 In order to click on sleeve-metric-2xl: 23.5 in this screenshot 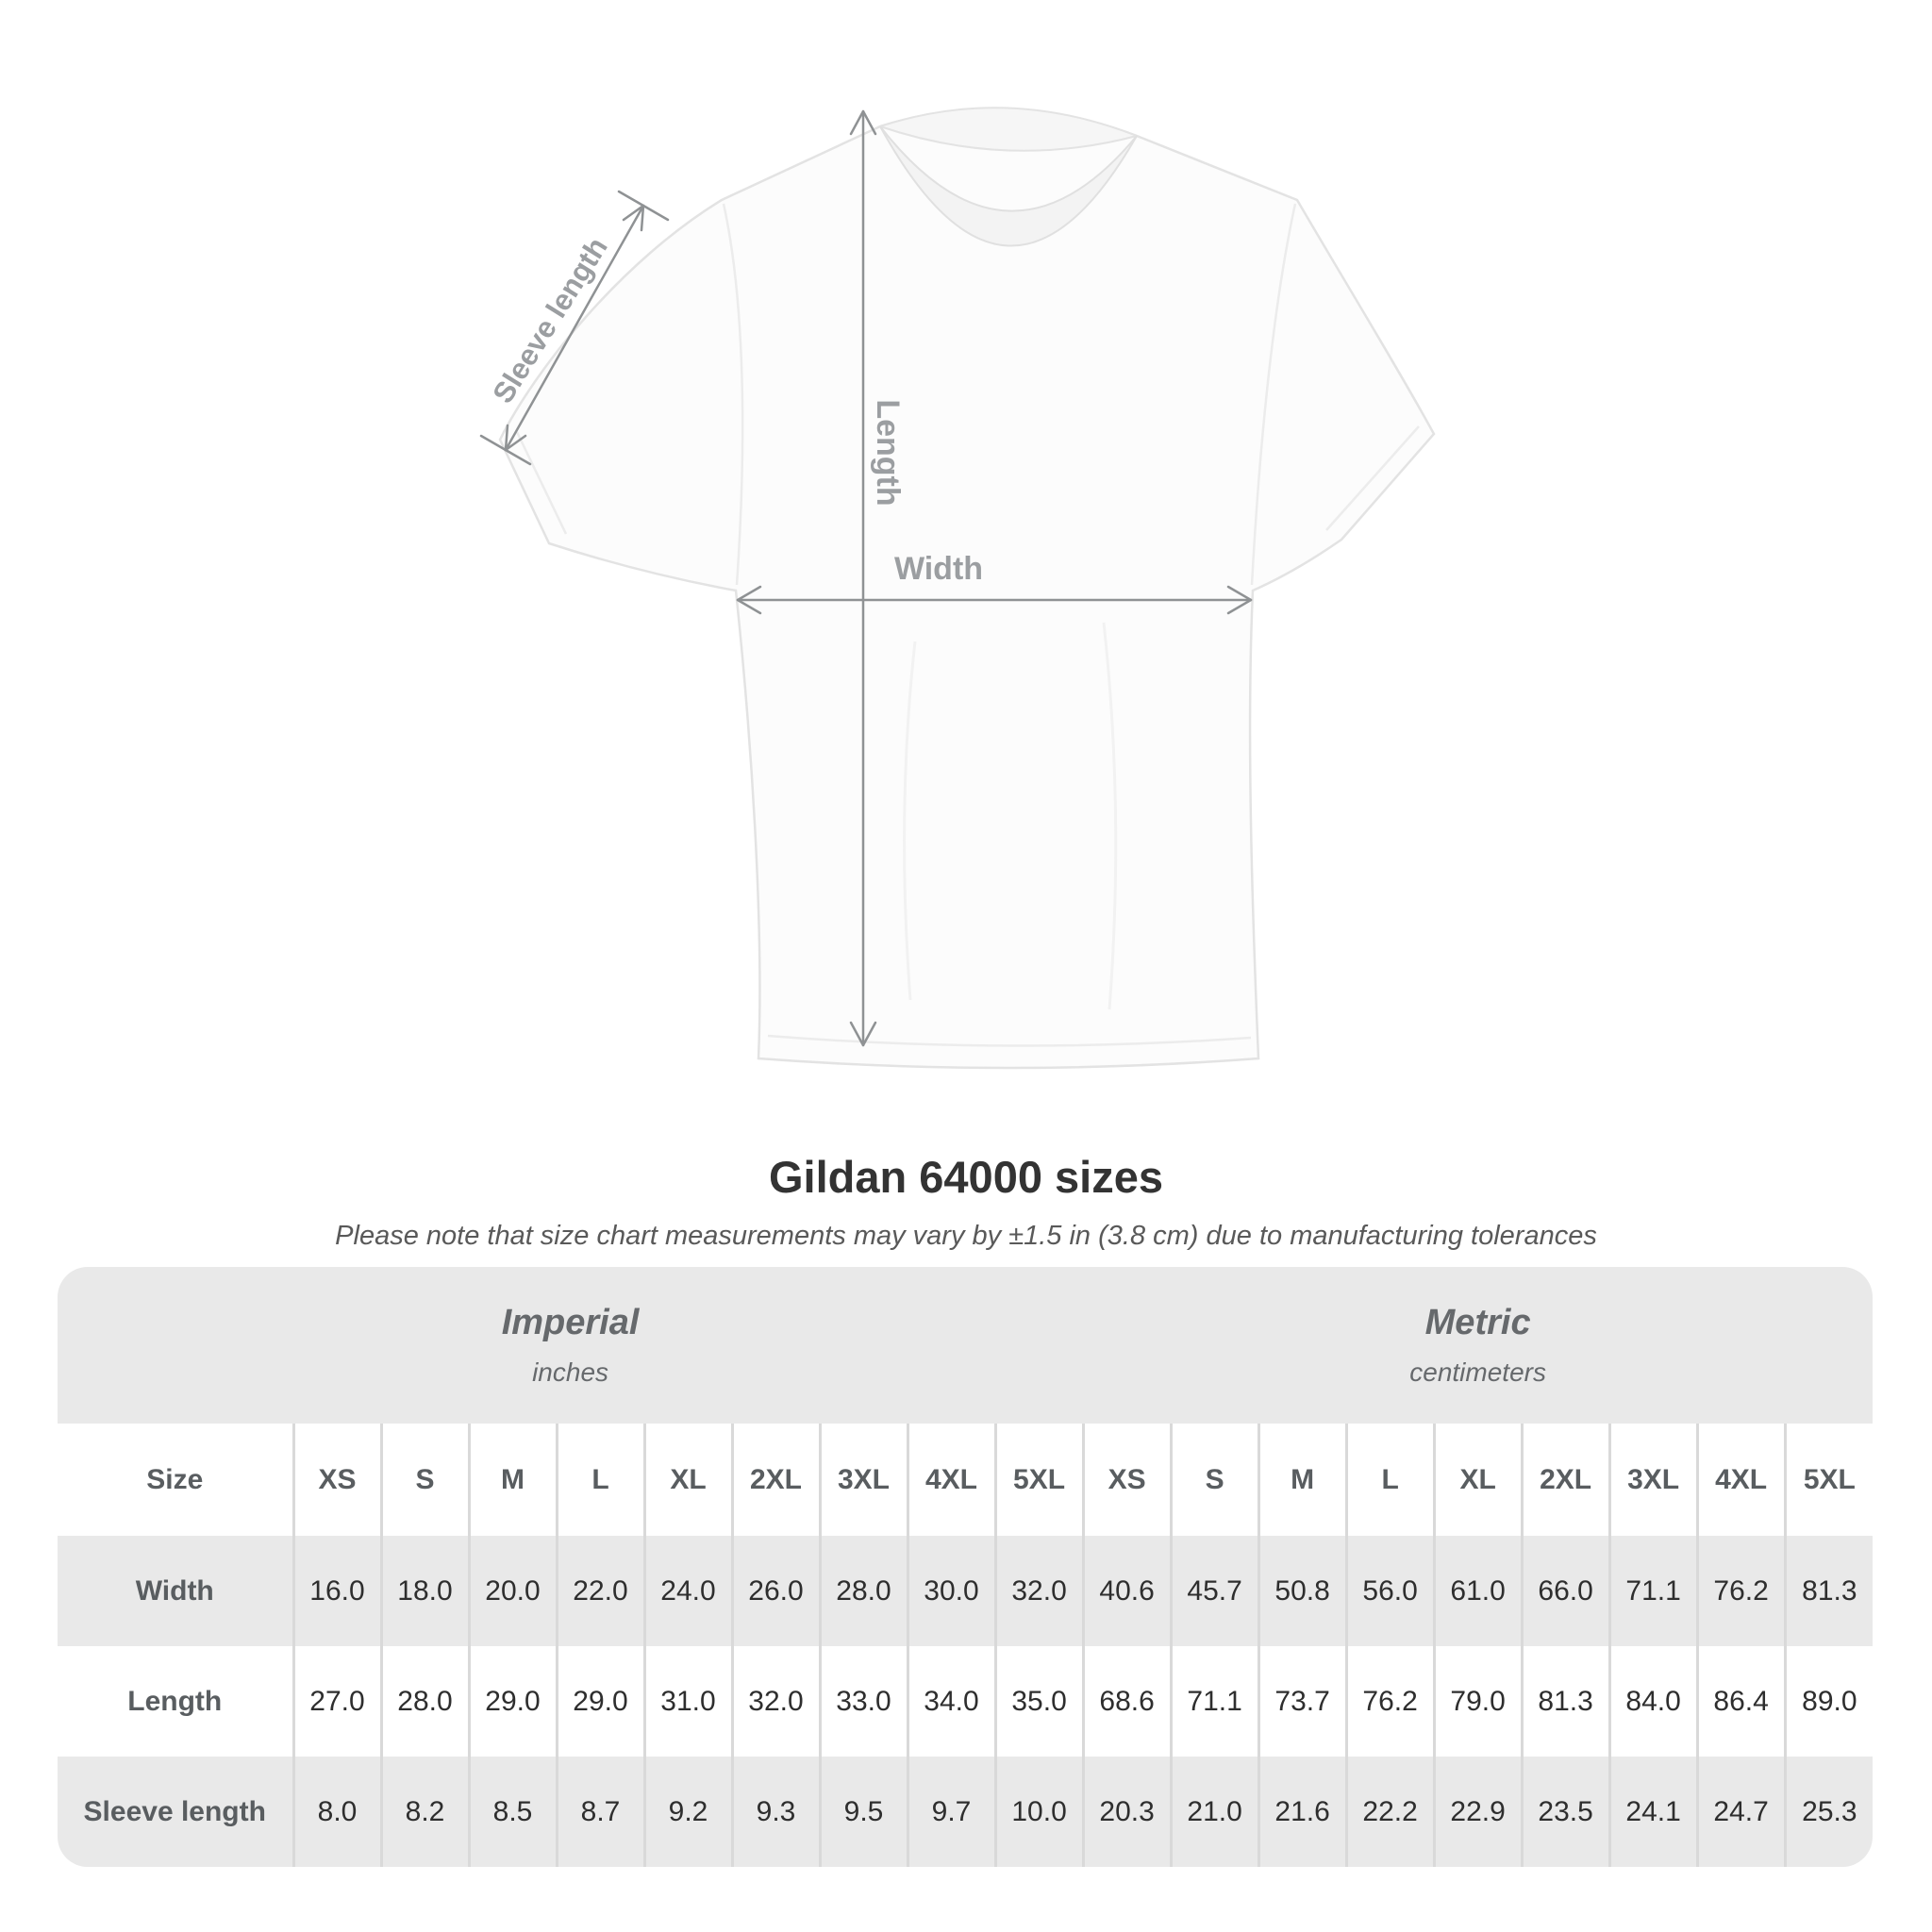, I will do `click(1565, 1812)`.